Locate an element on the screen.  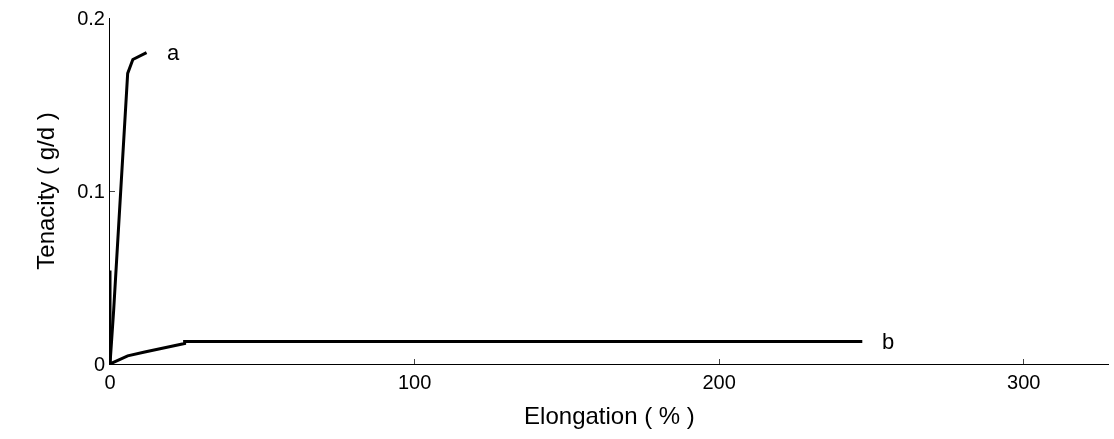
x-tick-label: 300 is located at coordinates (1024, 382).